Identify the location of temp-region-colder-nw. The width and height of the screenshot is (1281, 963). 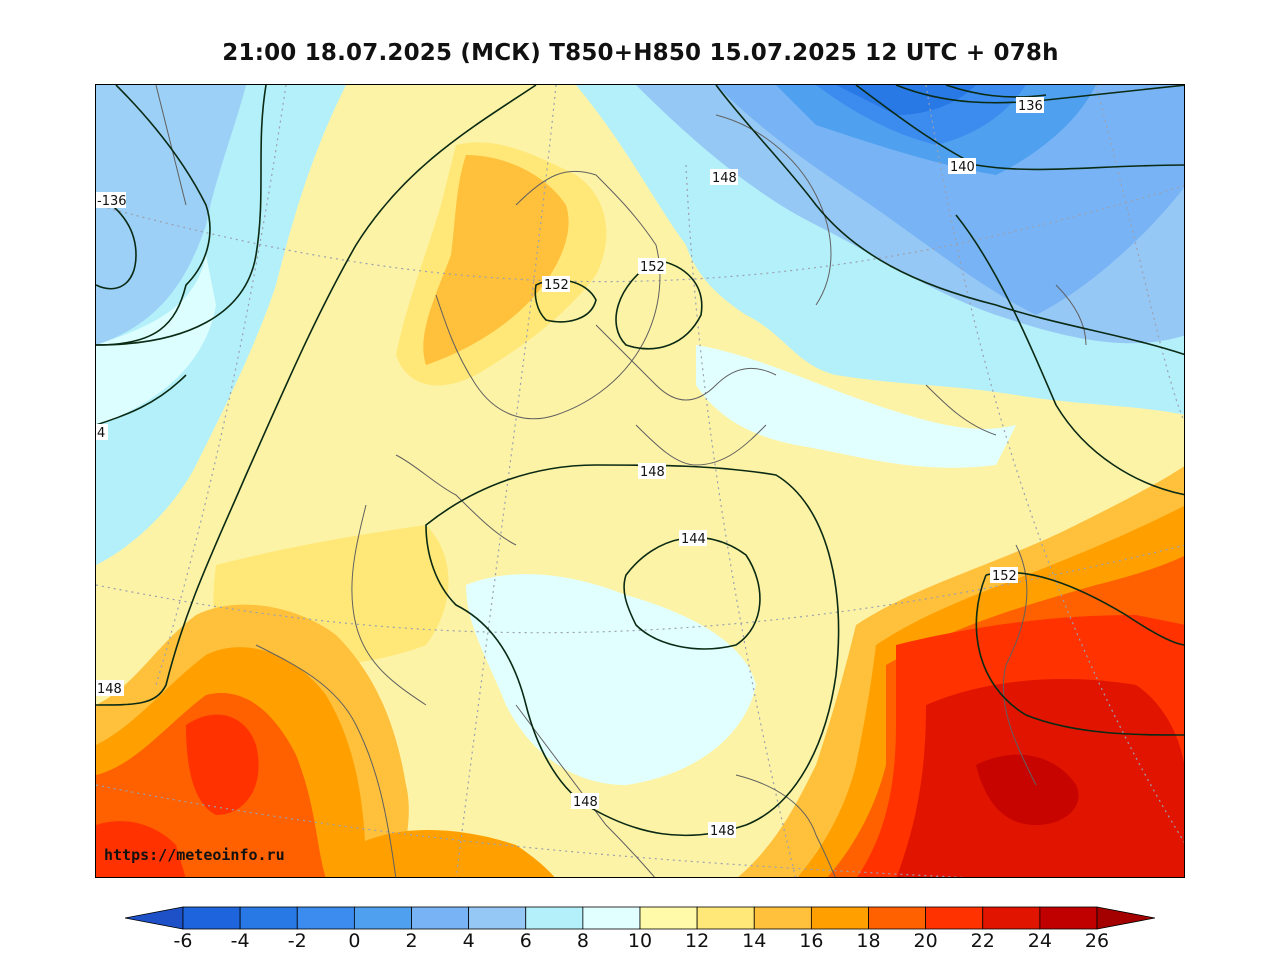
(171, 215).